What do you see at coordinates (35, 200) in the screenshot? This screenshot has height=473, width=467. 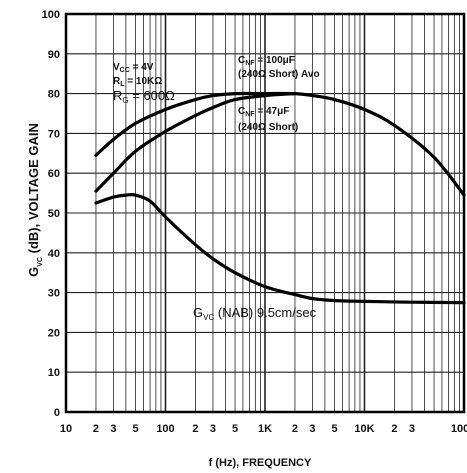 I see `y-axis-label: GVC (dB), VOLTAGE GAIN` at bounding box center [35, 200].